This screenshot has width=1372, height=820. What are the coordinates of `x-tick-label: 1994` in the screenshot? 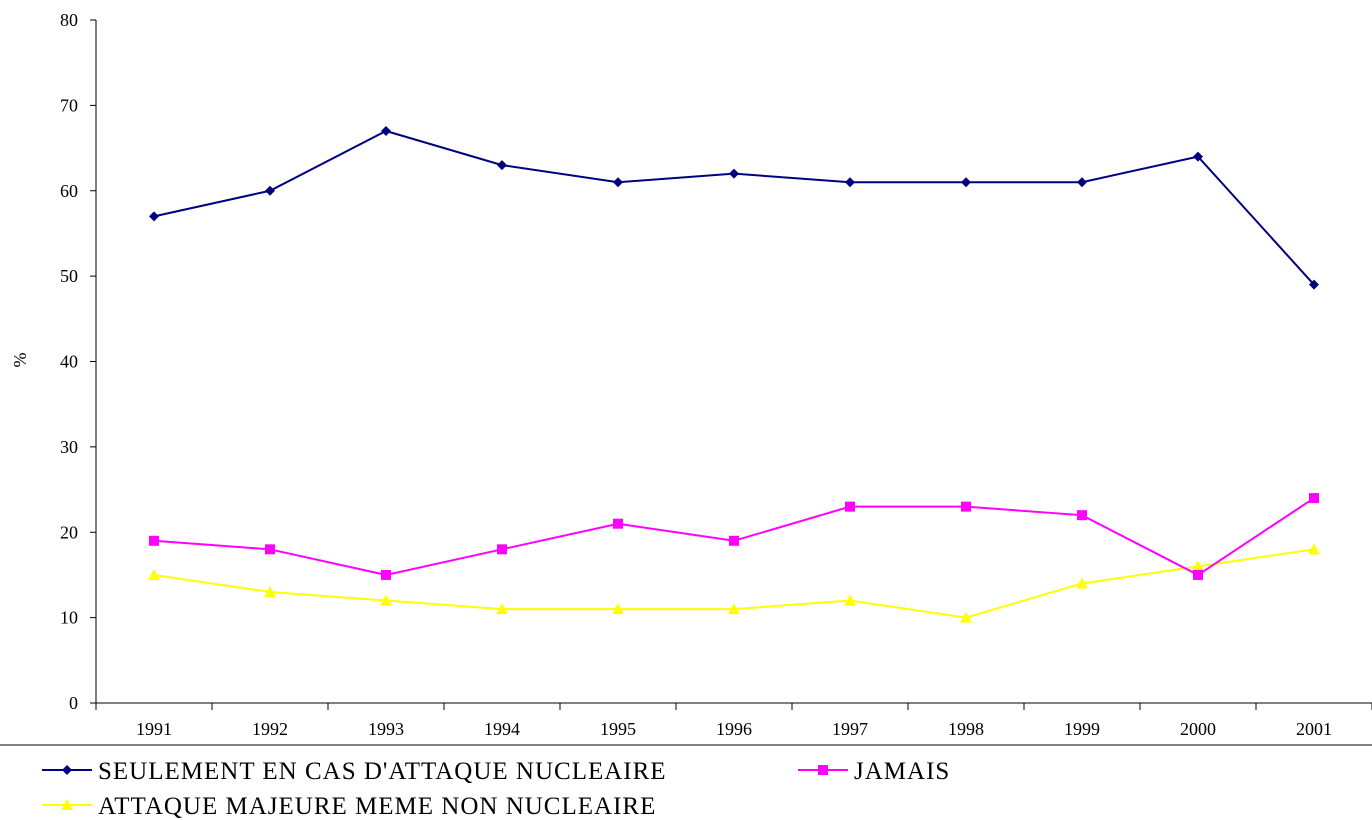 It's located at (502, 729).